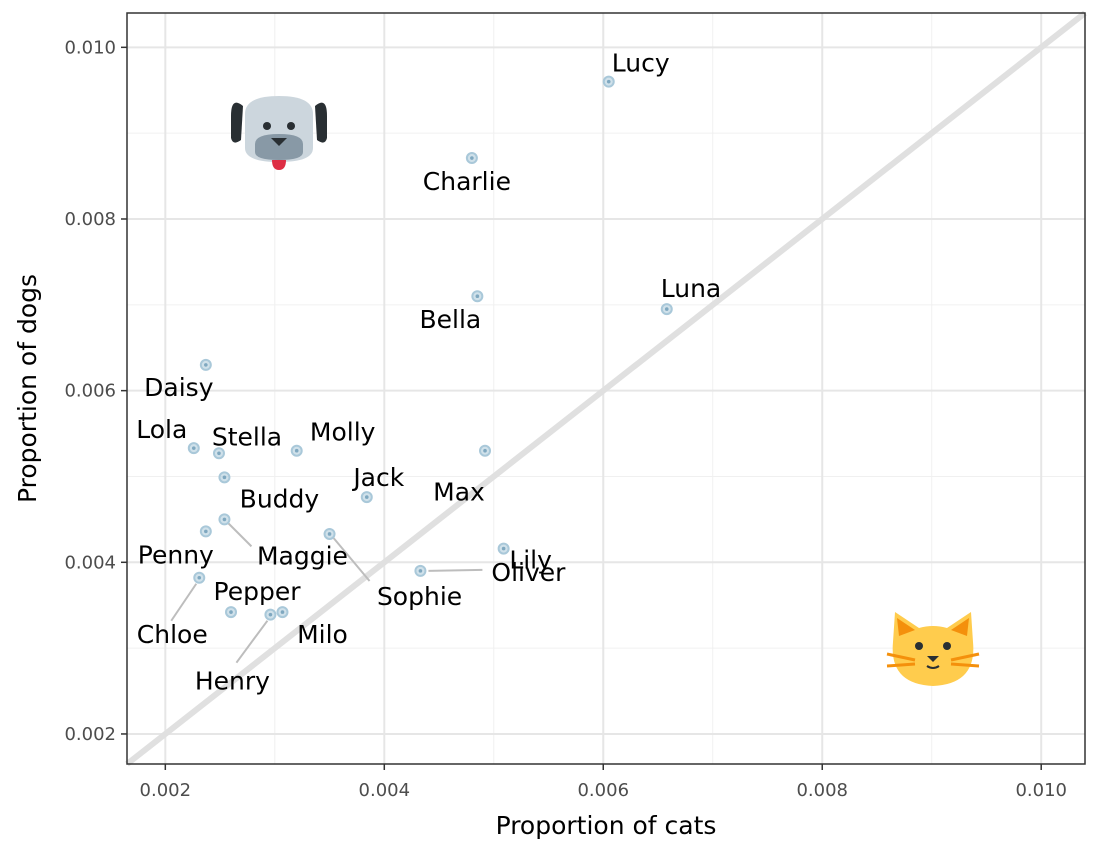  I want to click on label-connectors, so click(326, 593).